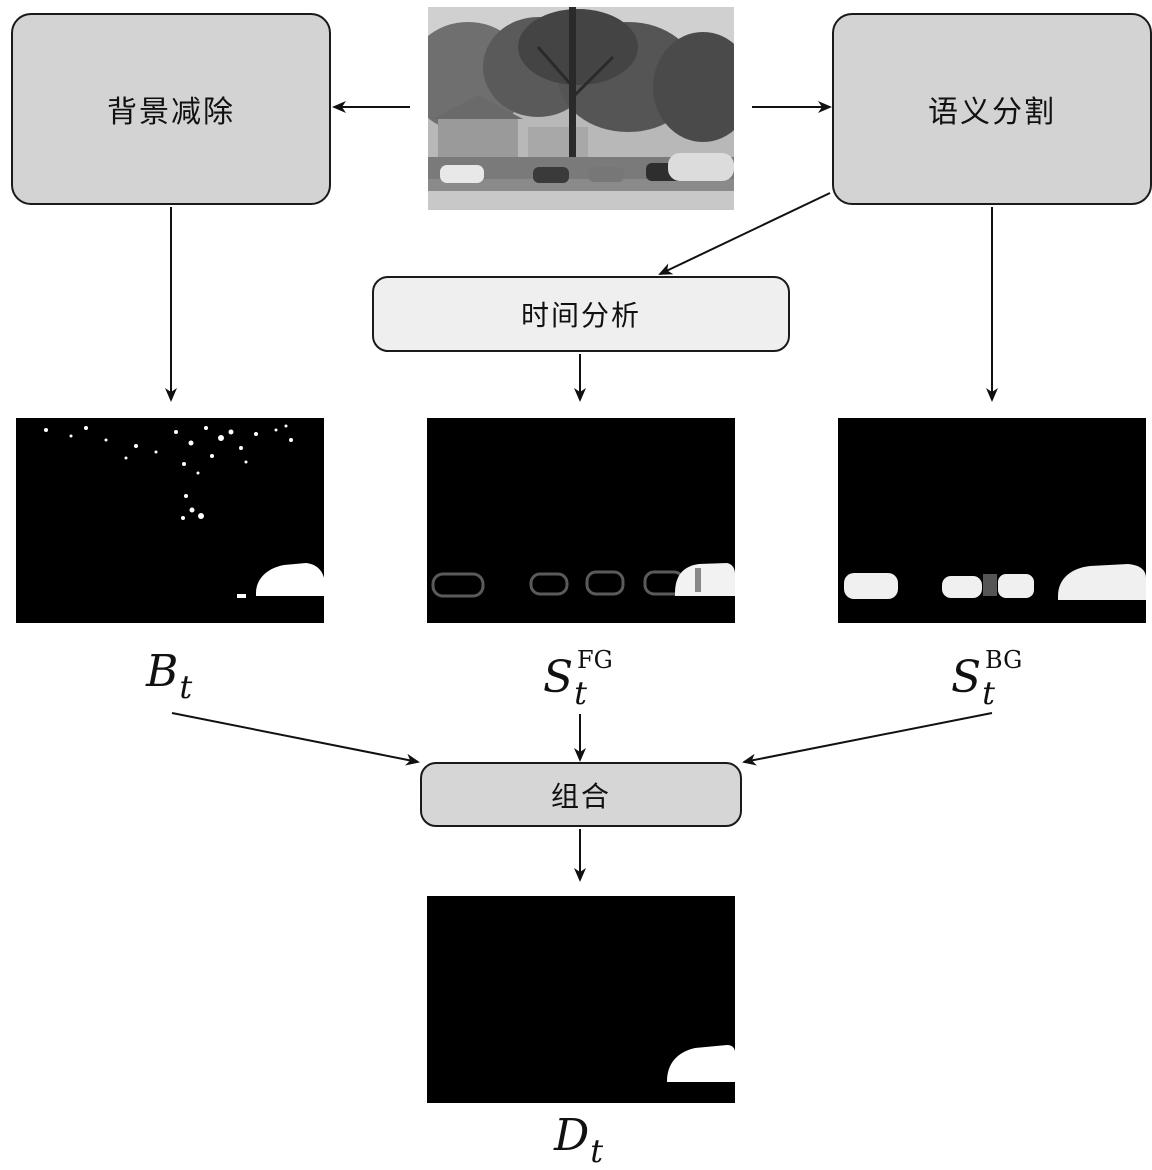  I want to click on arrow-bt-to-combine, so click(295, 737).